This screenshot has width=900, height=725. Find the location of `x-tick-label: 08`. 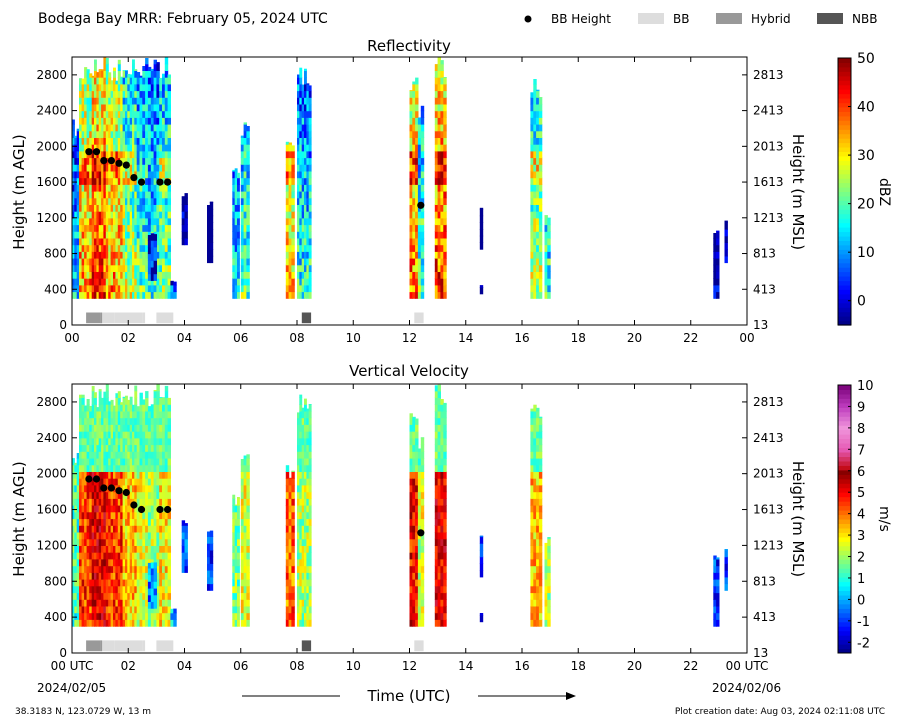

x-tick-label: 08 is located at coordinates (296, 666).